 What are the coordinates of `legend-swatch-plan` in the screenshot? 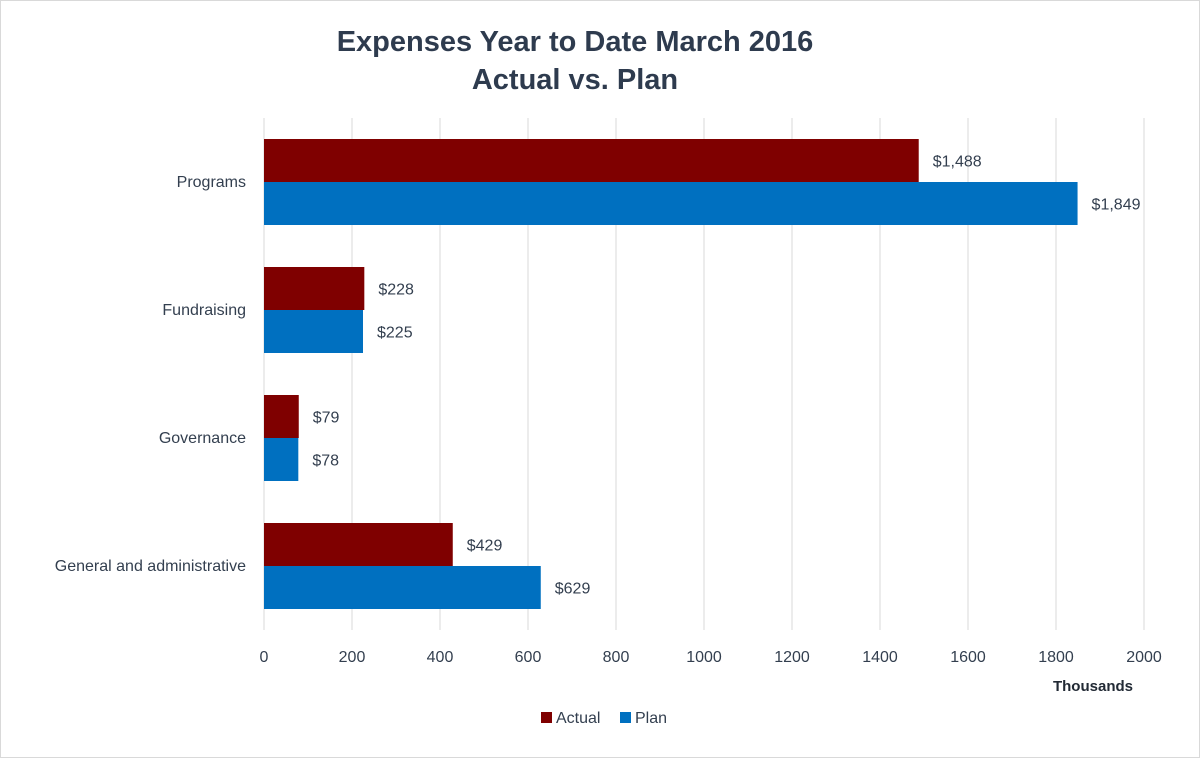 It's located at (625, 717).